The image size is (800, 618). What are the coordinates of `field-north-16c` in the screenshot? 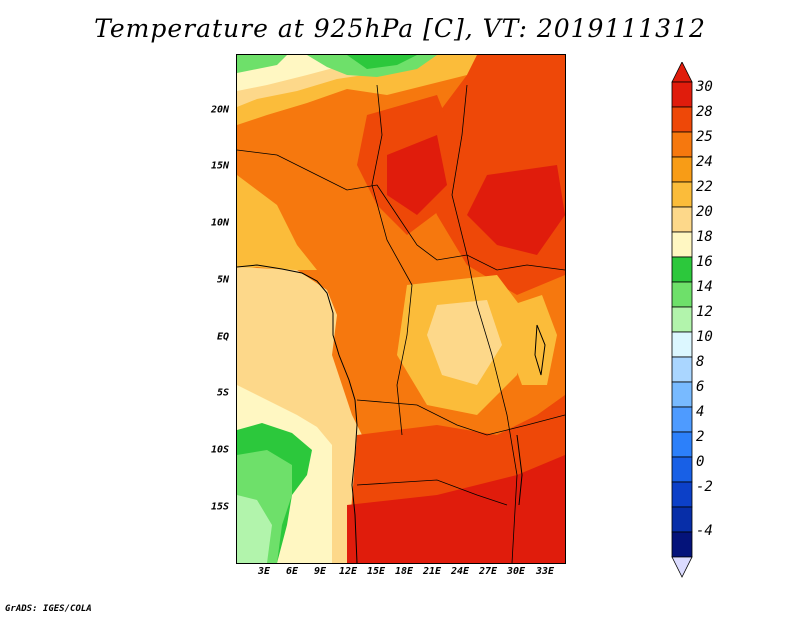 It's located at (382, 62).